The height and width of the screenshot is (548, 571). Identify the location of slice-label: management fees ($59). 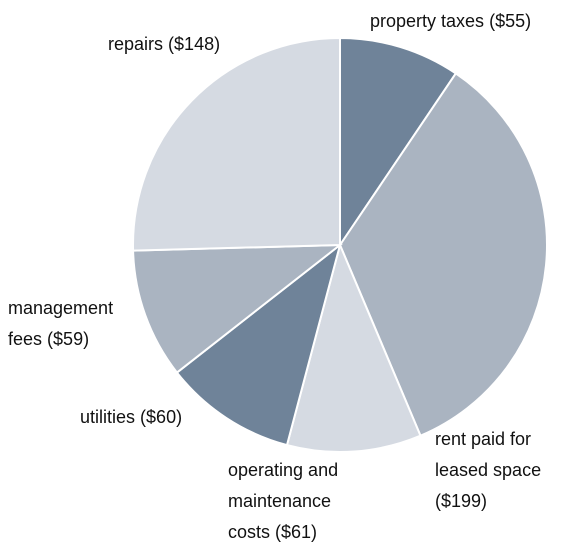
(72, 324).